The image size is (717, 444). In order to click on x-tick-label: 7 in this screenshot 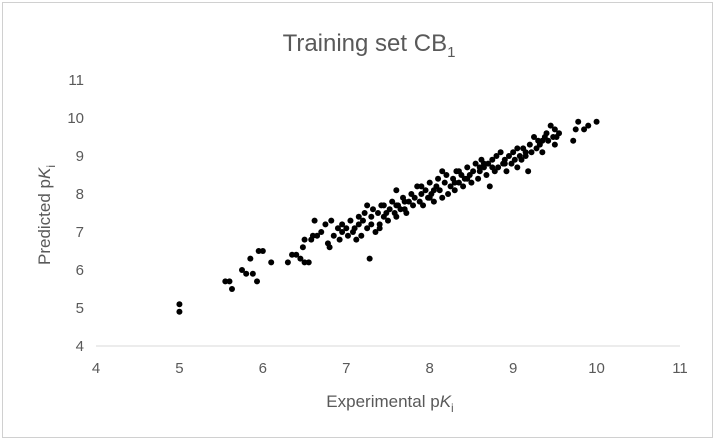, I will do `click(346, 368)`.